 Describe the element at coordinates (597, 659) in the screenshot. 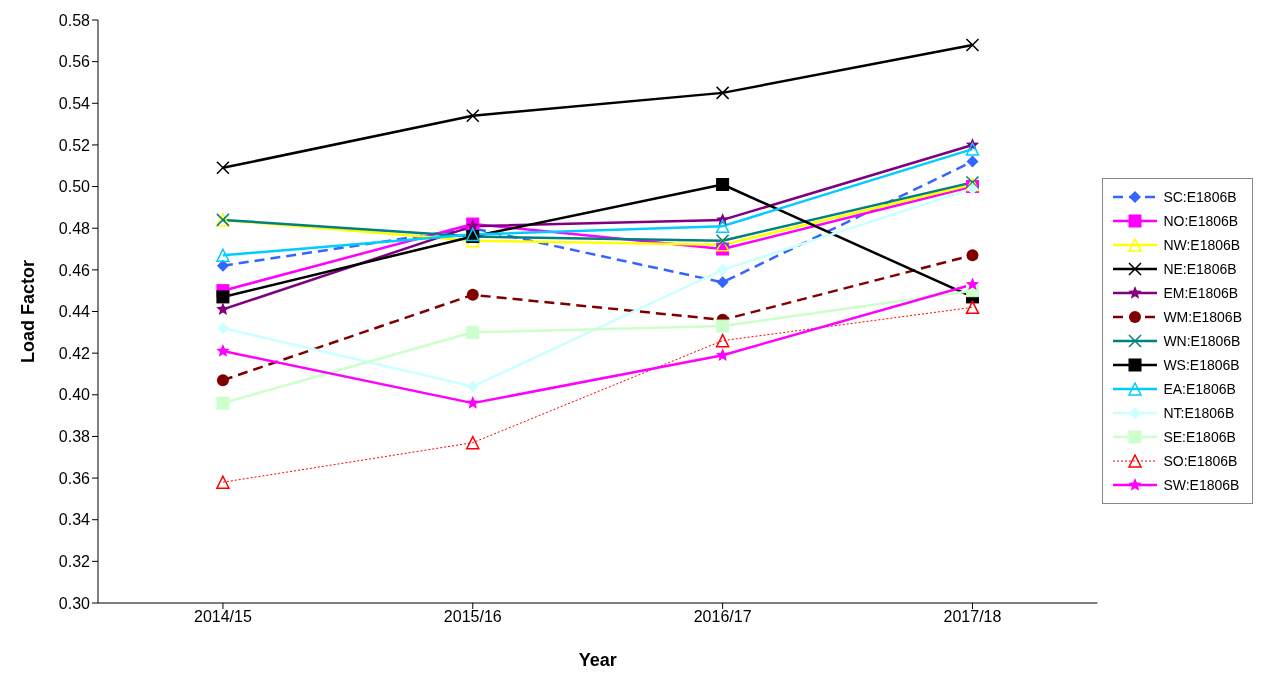

I see `x-axis-title: Year` at that location.